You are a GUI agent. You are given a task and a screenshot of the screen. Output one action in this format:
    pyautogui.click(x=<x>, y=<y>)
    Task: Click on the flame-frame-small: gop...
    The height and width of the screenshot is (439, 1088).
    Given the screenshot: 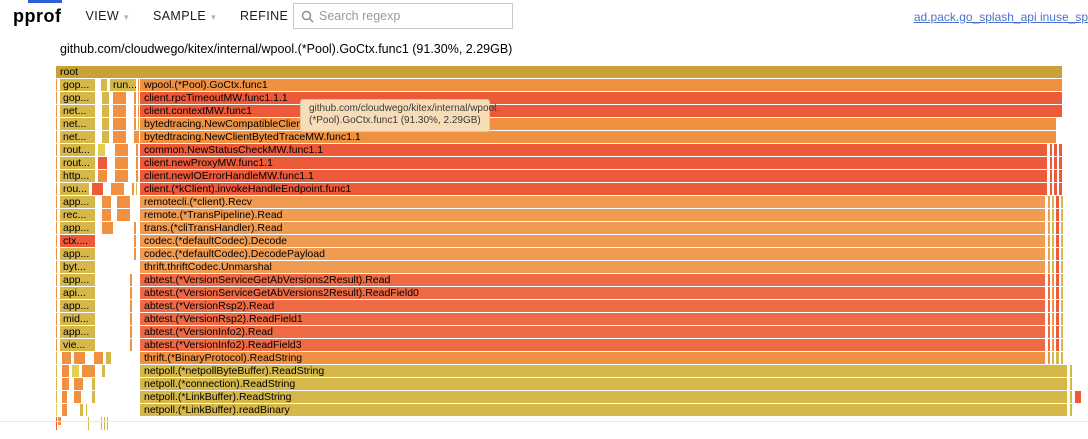 What is the action you would take?
    pyautogui.click(x=77, y=85)
    